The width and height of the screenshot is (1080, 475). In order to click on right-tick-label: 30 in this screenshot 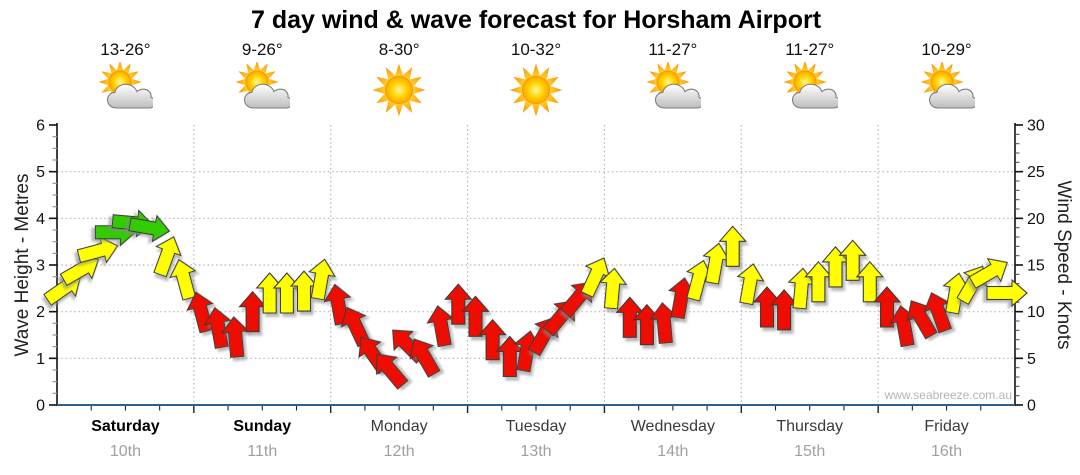, I will do `click(1036, 126)`.